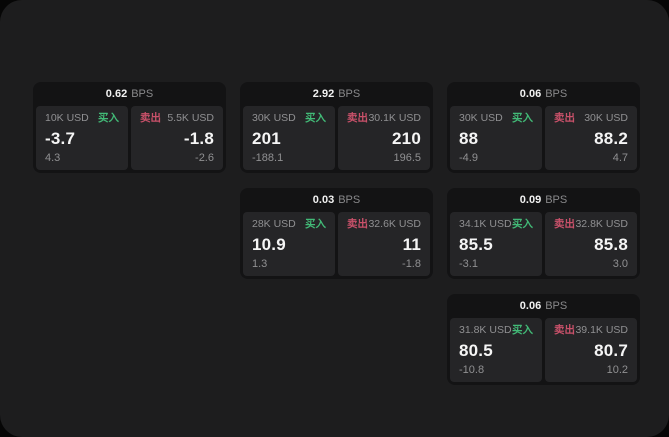  What do you see at coordinates (266, 138) in the screenshot?
I see `buy-price-value: 201` at bounding box center [266, 138].